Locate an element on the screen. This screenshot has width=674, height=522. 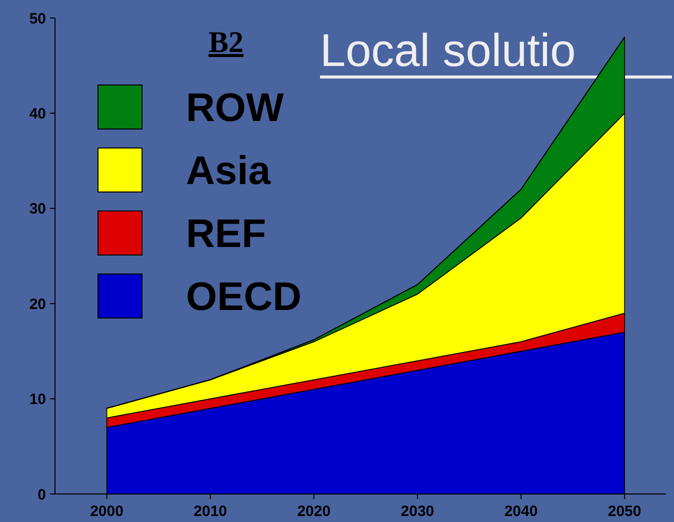
y-tick-label: 40 is located at coordinates (37, 113).